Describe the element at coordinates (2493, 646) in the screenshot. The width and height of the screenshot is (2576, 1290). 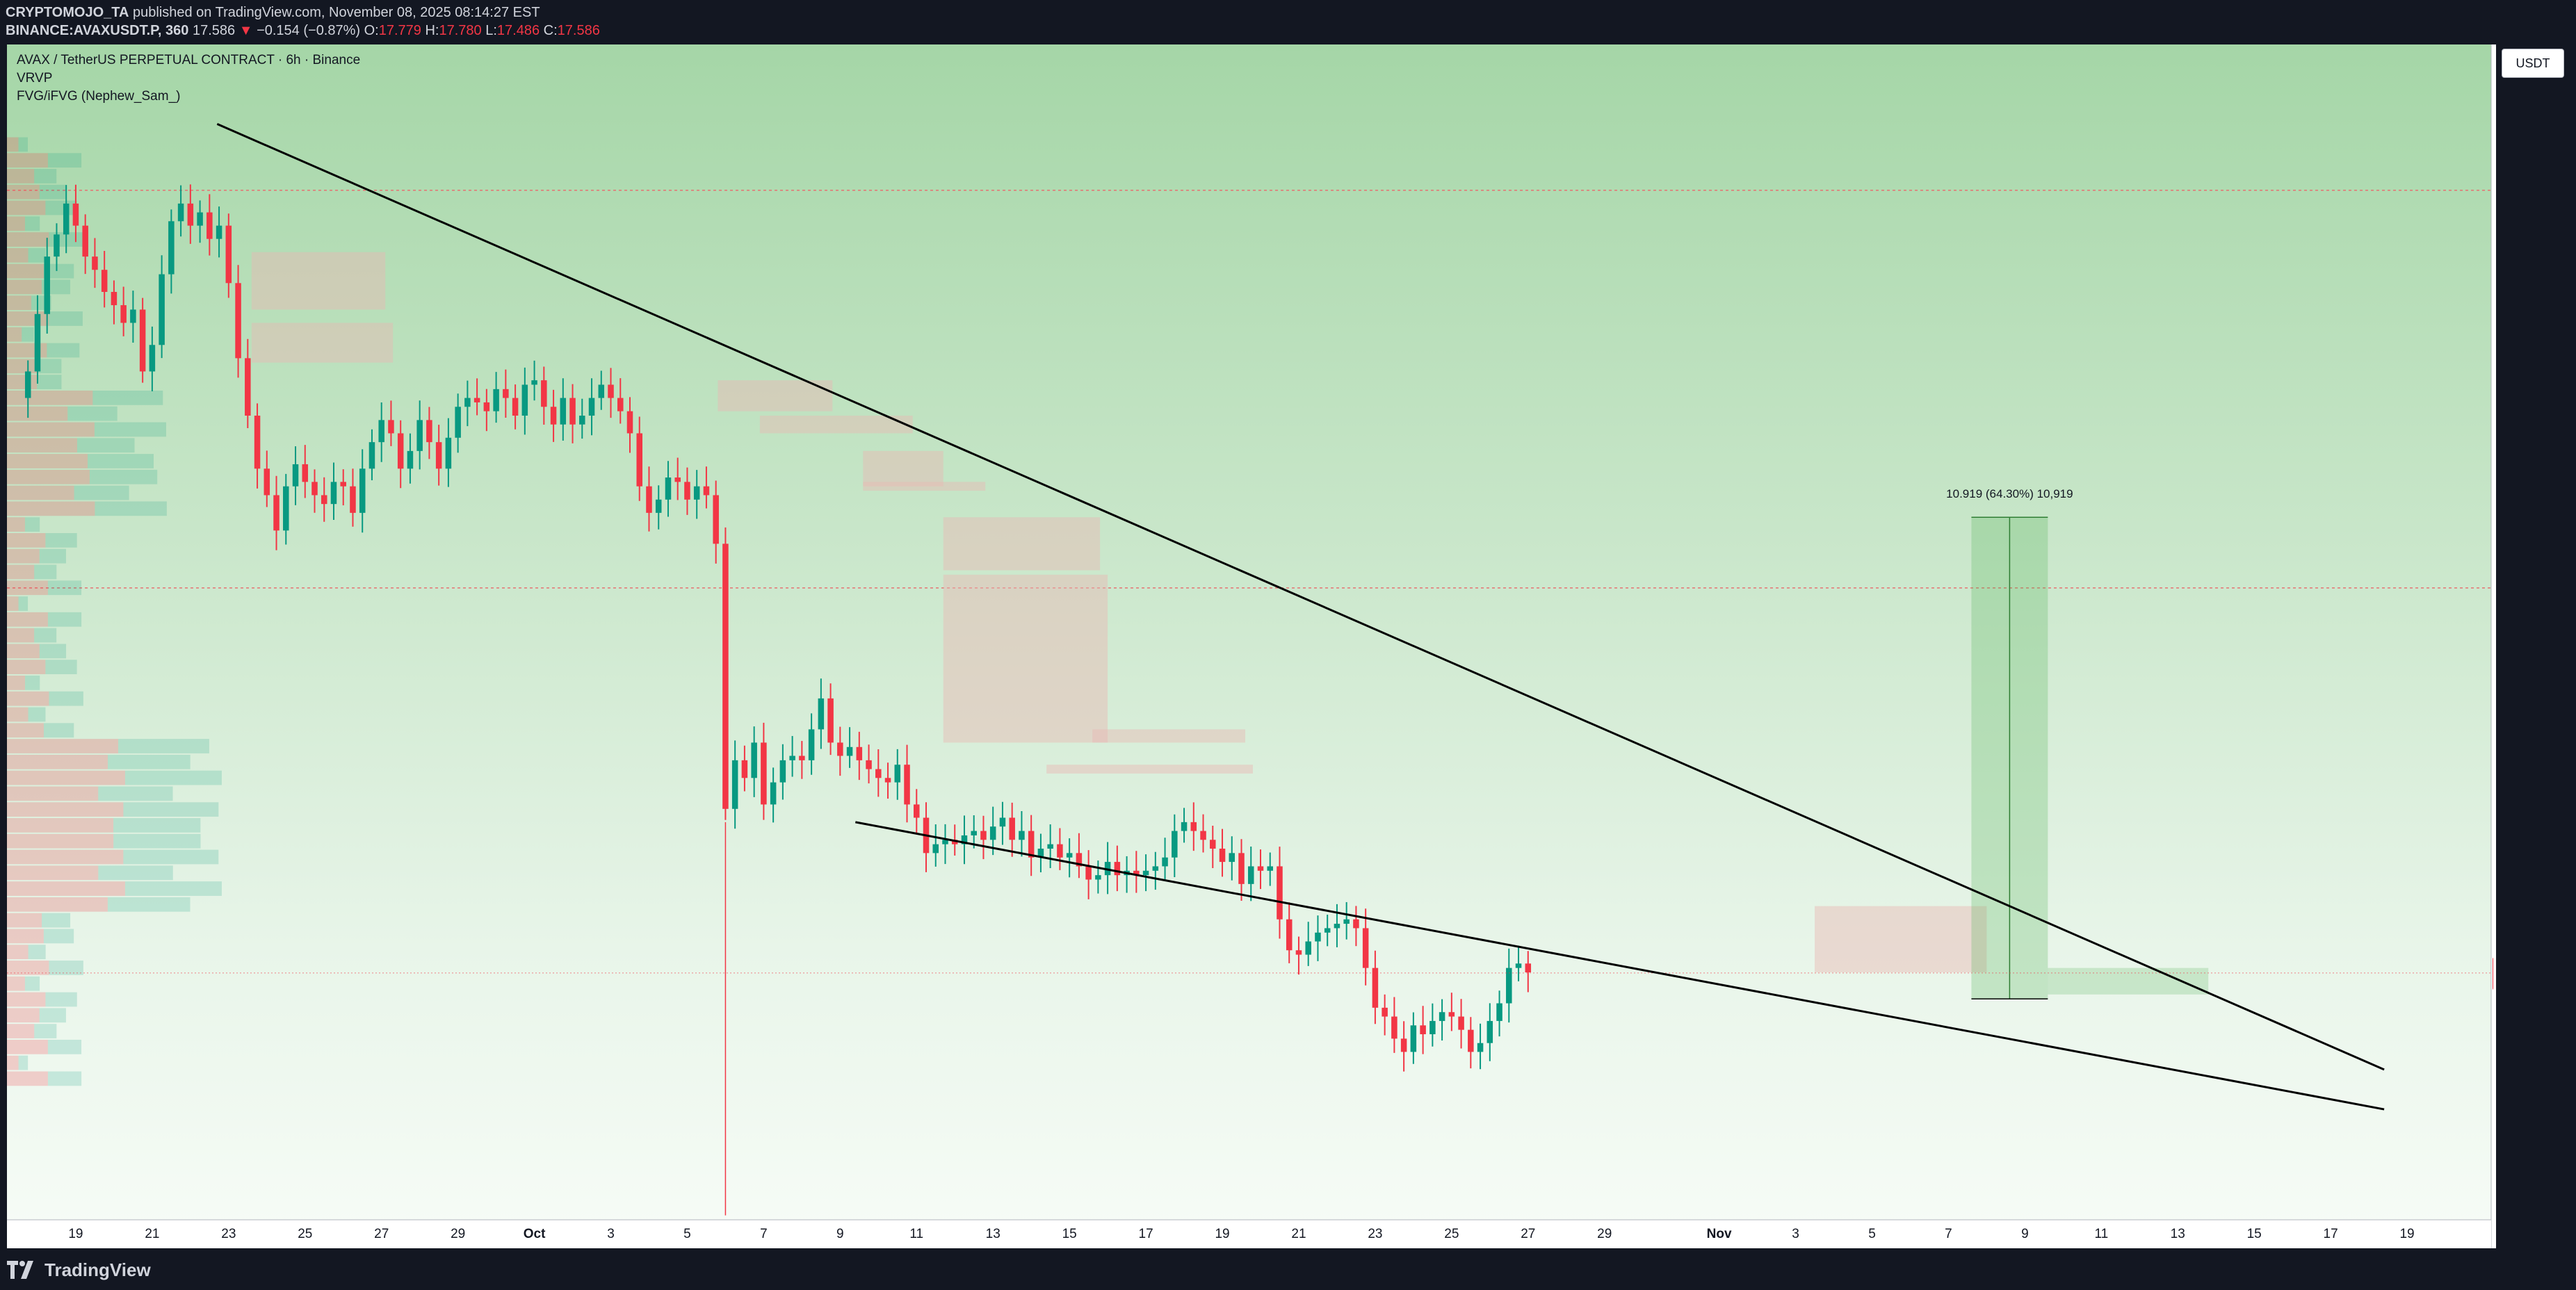
I see `price-axis` at that location.